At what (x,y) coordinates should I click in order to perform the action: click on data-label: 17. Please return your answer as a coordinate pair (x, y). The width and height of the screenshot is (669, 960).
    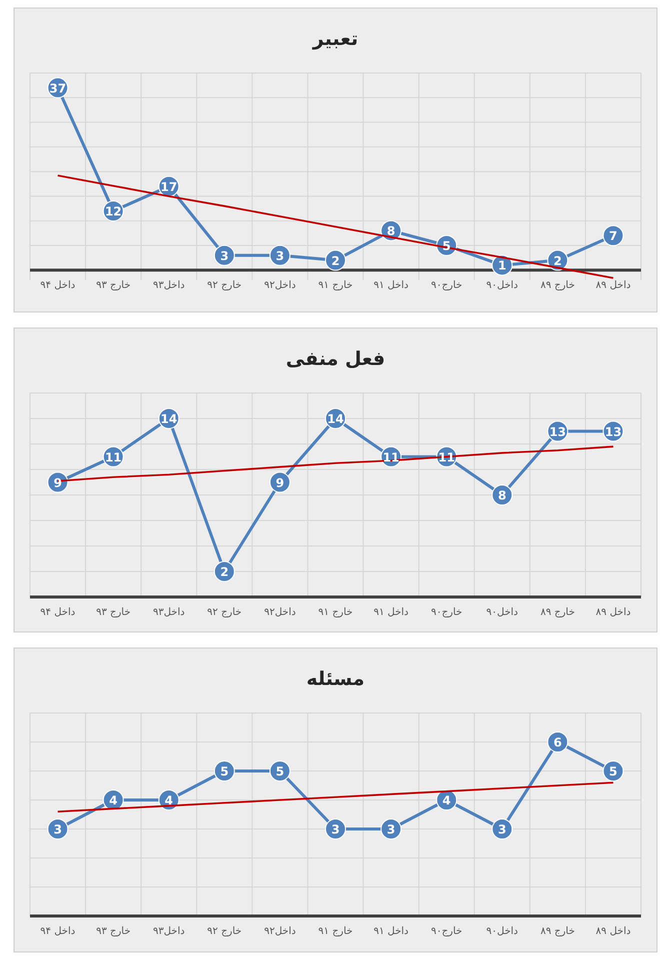
    Looking at the image, I should click on (169, 187).